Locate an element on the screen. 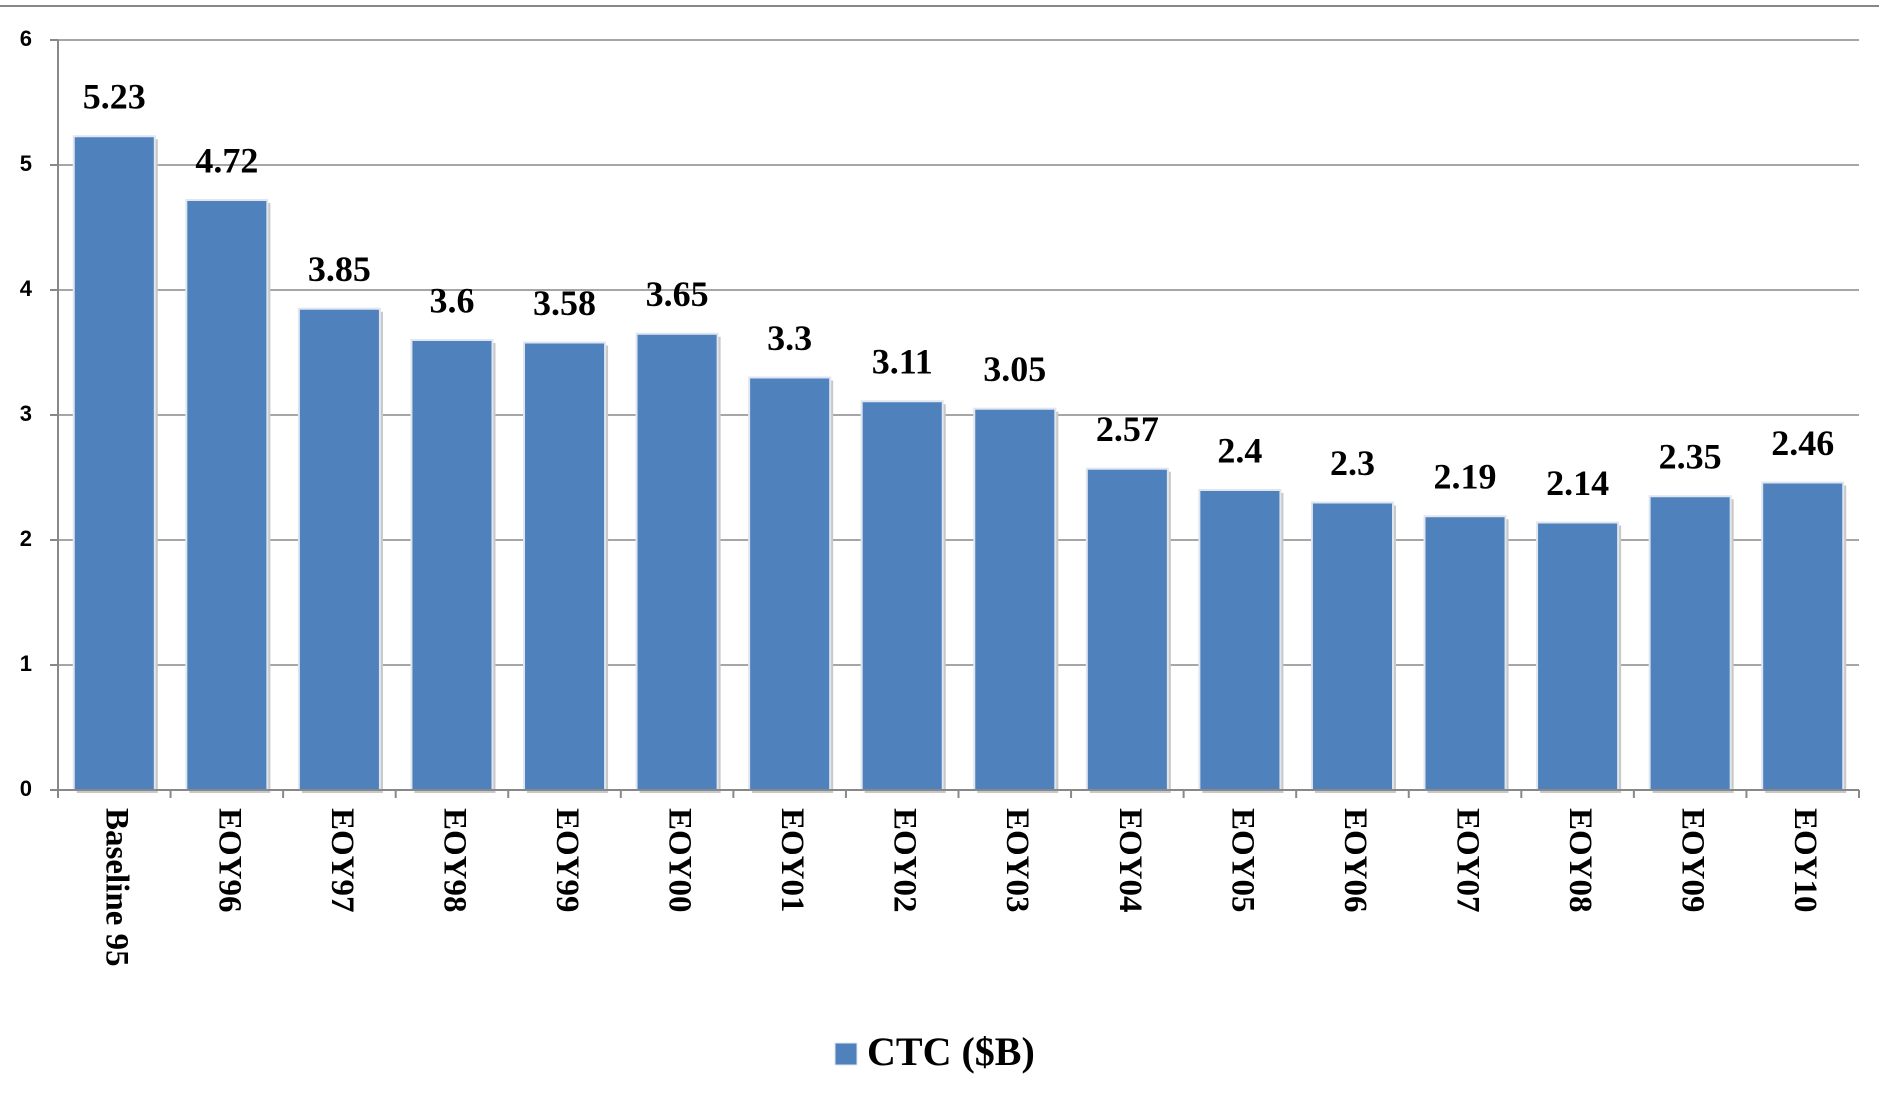 The height and width of the screenshot is (1102, 1879). x-tick-label: EOY00 is located at coordinates (680, 860).